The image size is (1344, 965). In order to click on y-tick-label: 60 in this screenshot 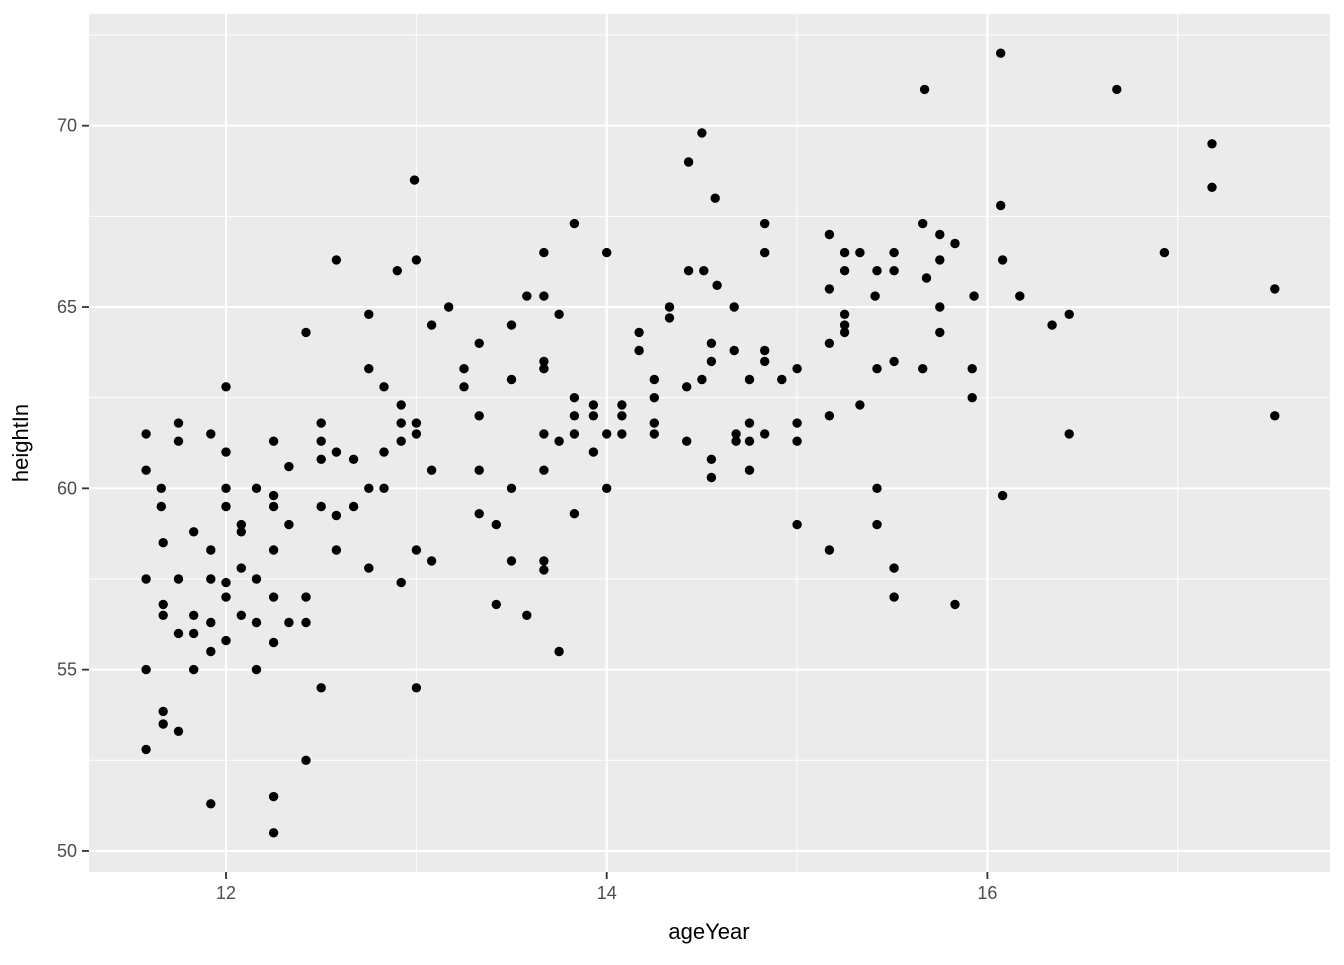, I will do `click(67, 488)`.